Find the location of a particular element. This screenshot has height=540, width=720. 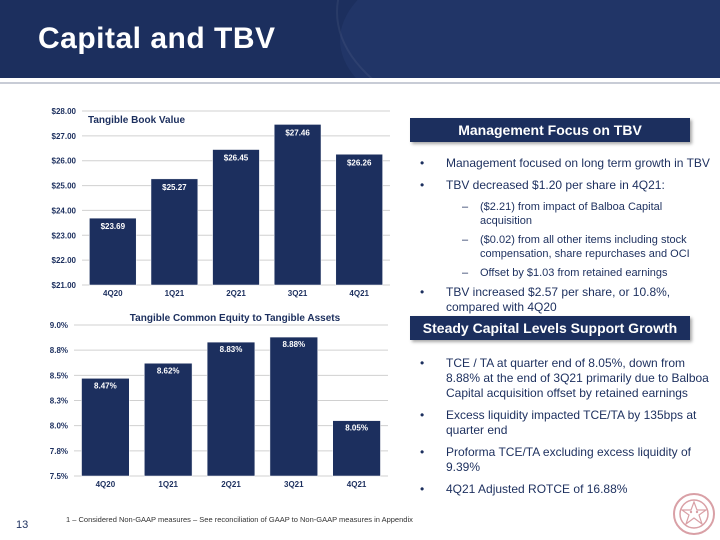

y-tick-label: $22.00 is located at coordinates (64, 260).